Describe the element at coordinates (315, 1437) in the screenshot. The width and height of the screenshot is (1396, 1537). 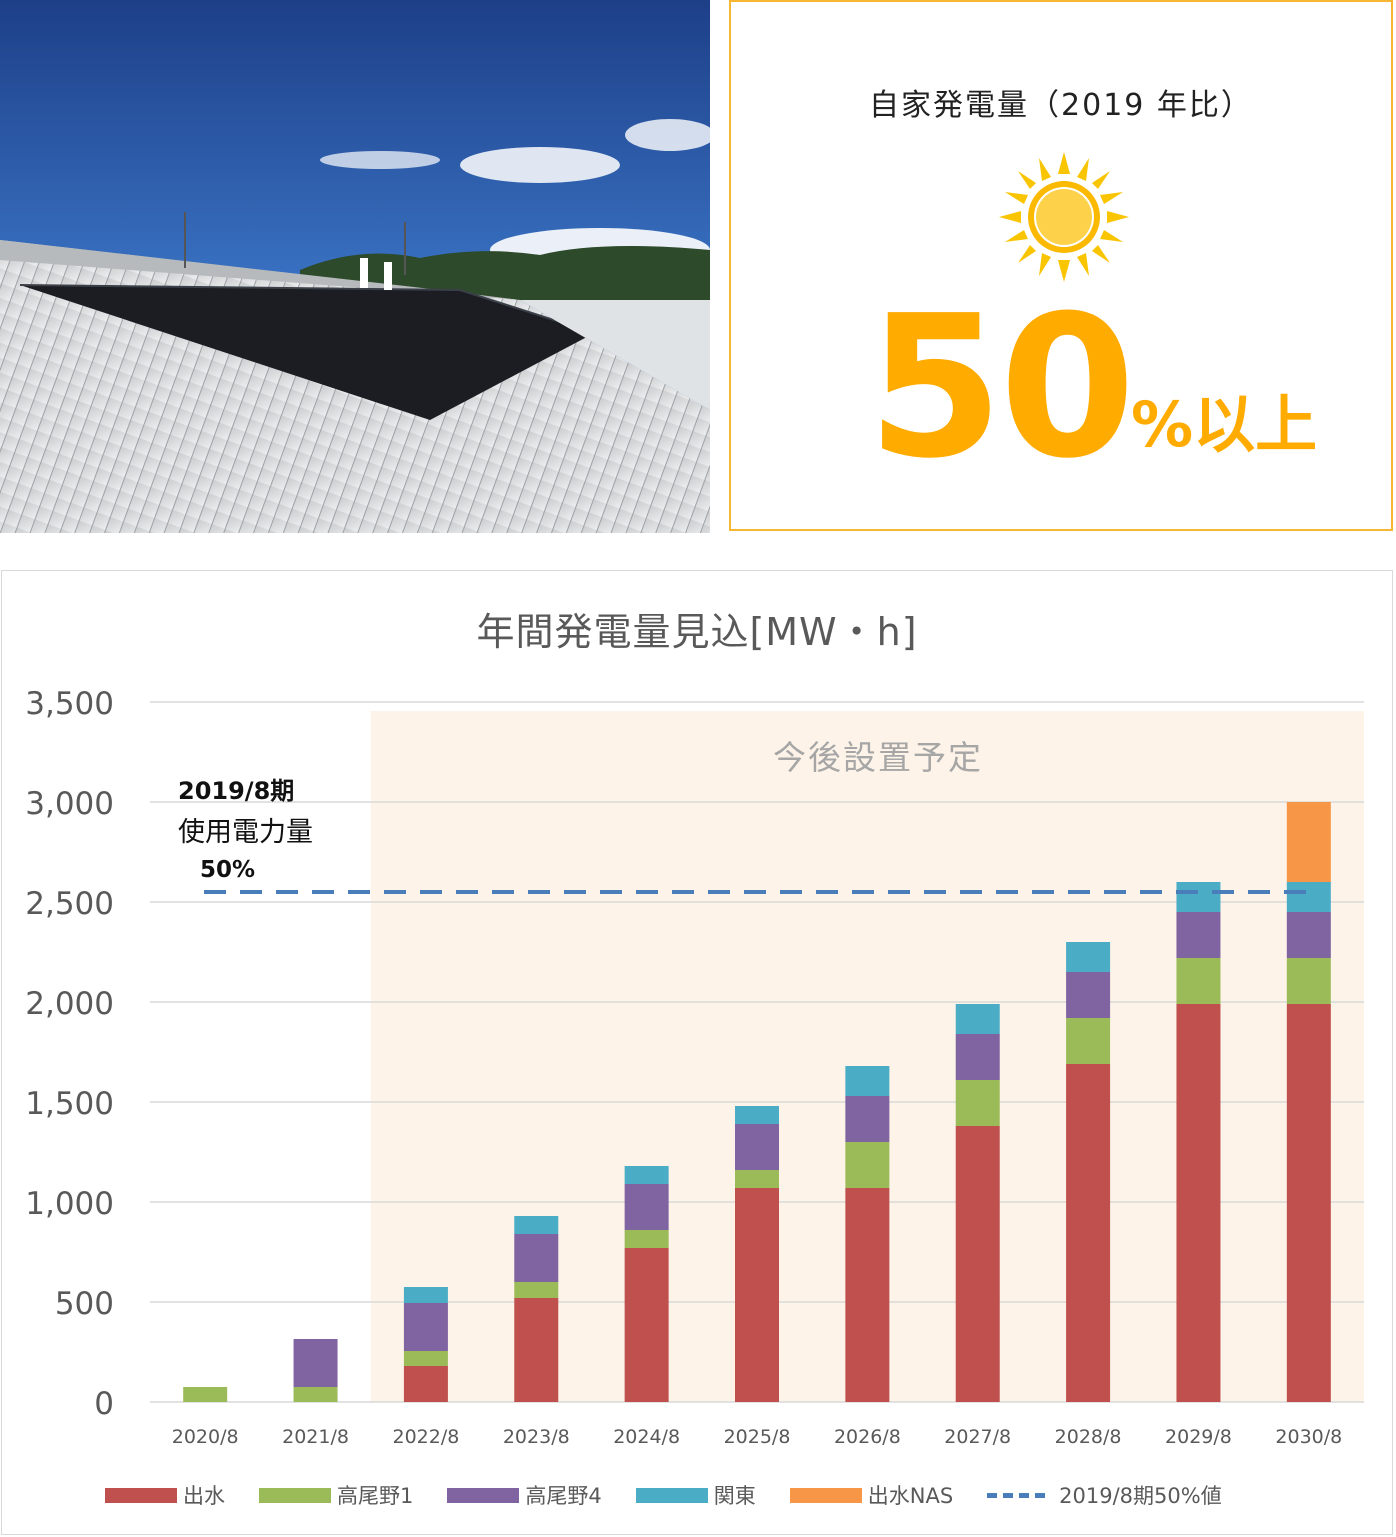
I see `x-tick-label: 2021/8` at that location.